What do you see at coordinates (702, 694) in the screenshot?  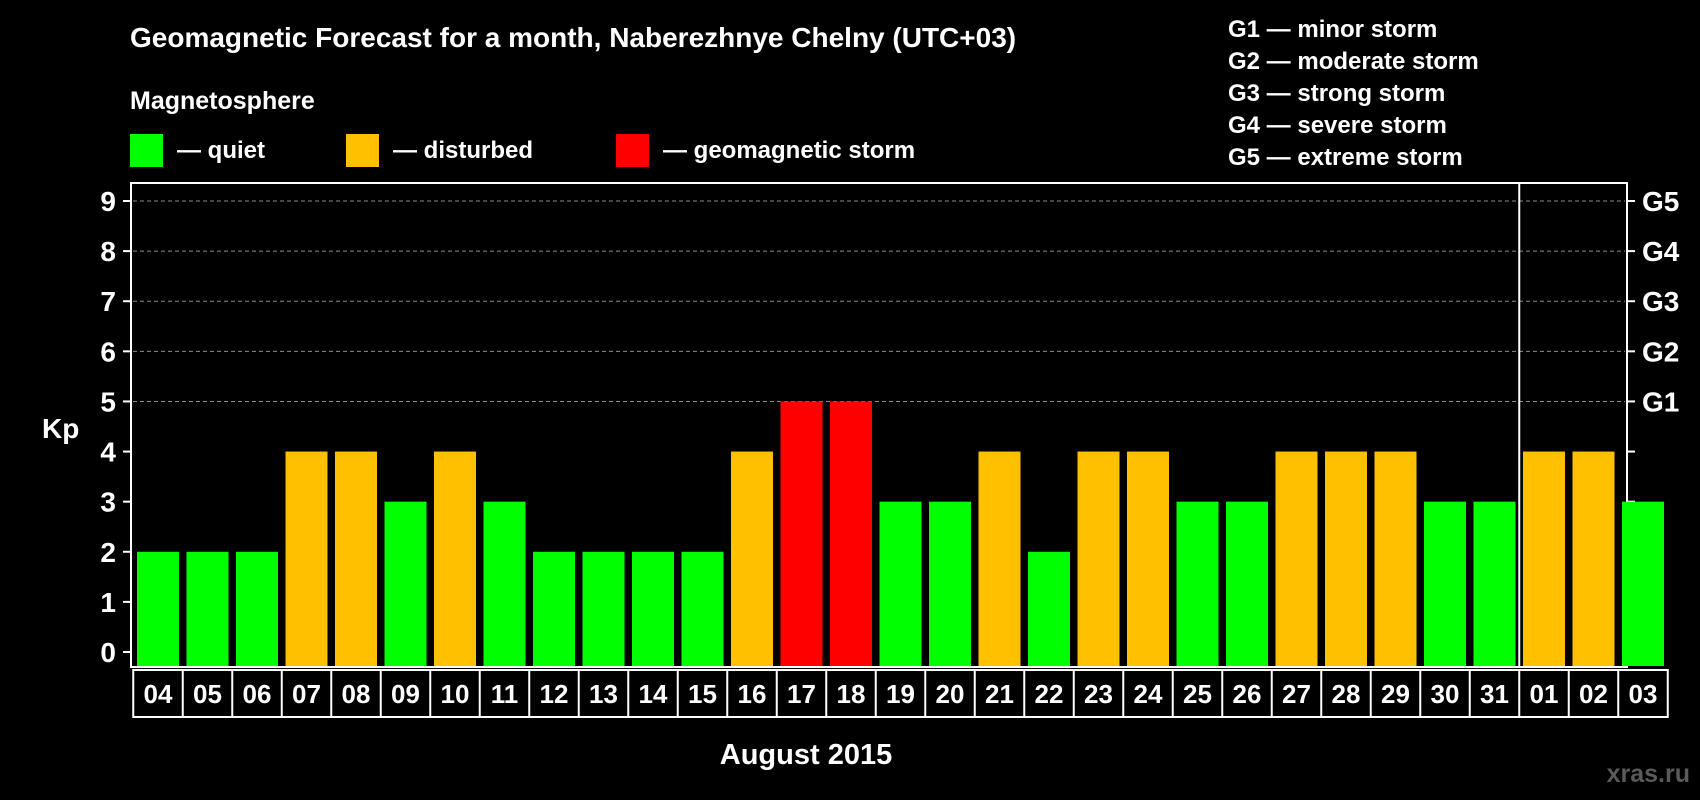 I see `x-tick-label-15: 15` at bounding box center [702, 694].